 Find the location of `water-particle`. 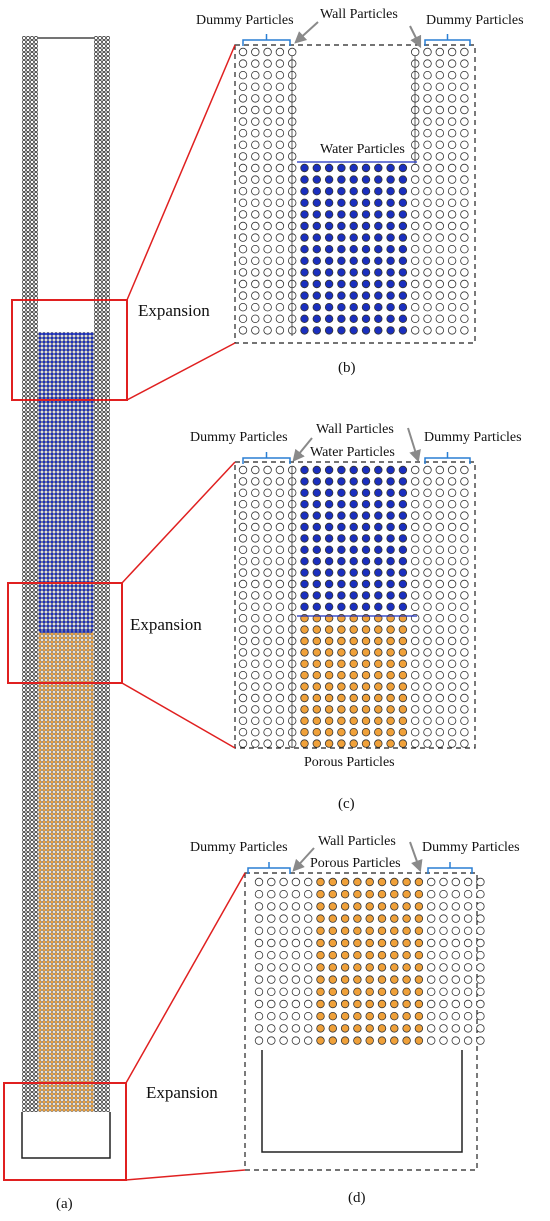

water-particle is located at coordinates (341, 168).